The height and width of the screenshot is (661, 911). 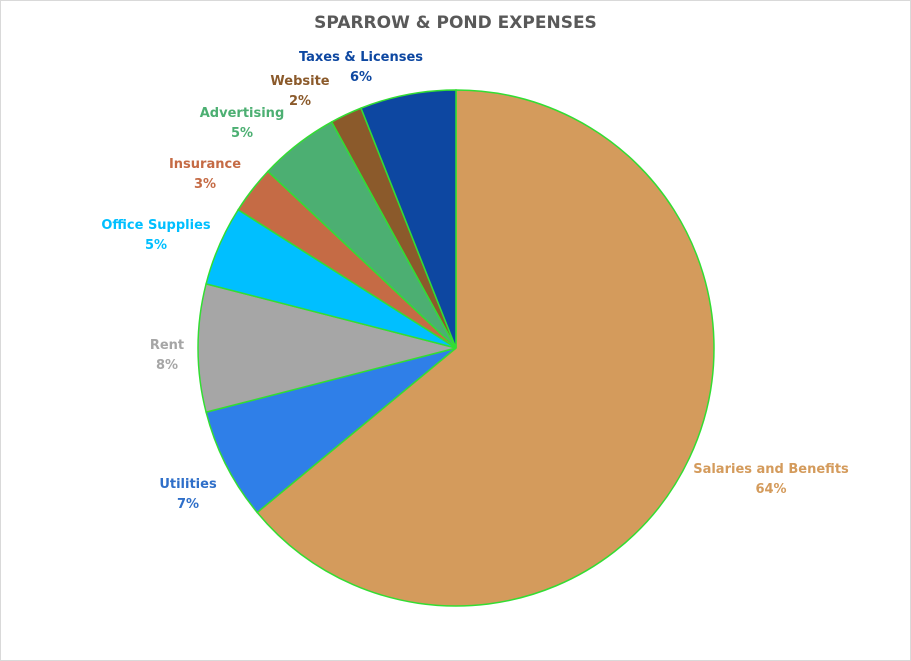 I want to click on slice-label-rent: Rent, so click(x=167, y=345).